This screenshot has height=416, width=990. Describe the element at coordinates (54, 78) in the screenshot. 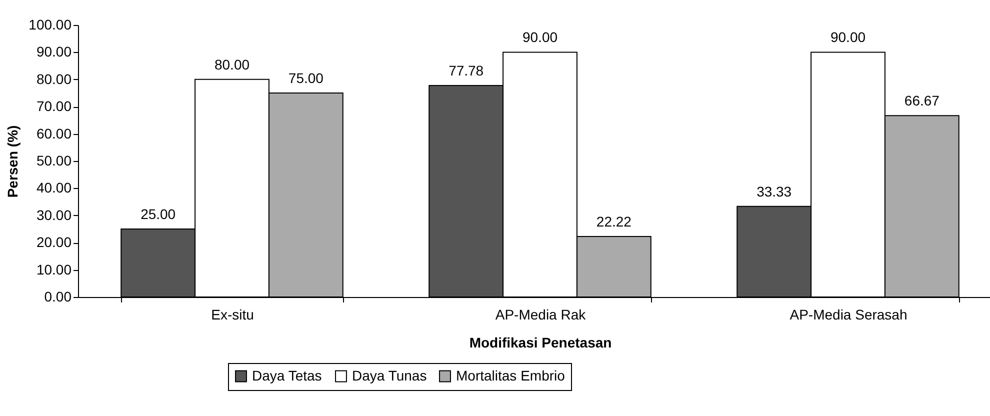

I see `y-tick-label: 80.00` at that location.